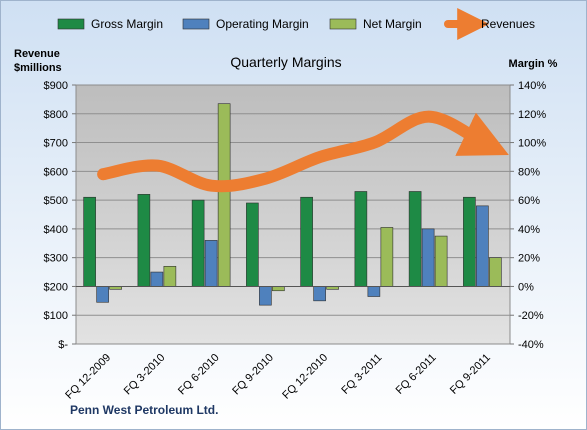 This screenshot has width=587, height=430. I want to click on legend-label: Net Margin, so click(392, 24).